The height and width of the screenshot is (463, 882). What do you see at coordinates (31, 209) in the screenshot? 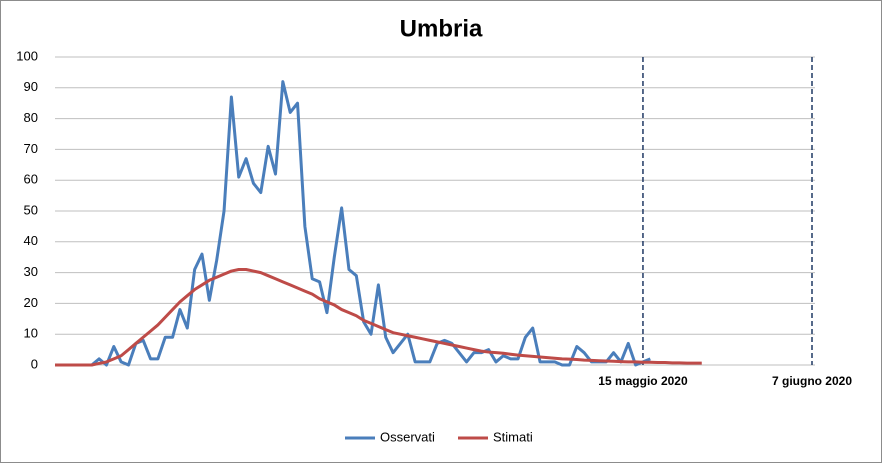
I see `y-tick-label: 50` at bounding box center [31, 209].